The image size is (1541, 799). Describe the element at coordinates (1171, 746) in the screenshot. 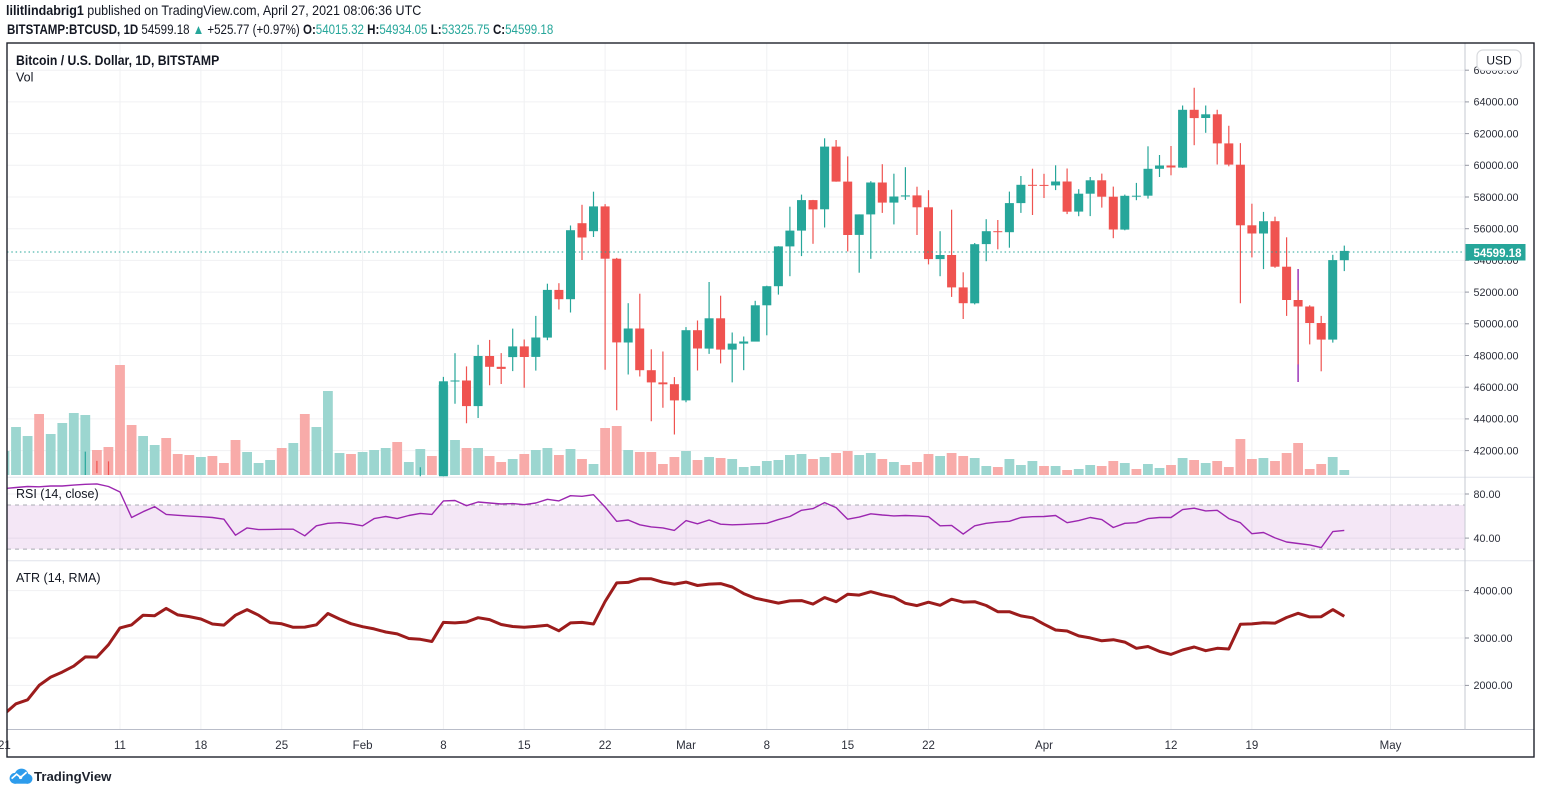

I see `svg-text: 12` at that location.